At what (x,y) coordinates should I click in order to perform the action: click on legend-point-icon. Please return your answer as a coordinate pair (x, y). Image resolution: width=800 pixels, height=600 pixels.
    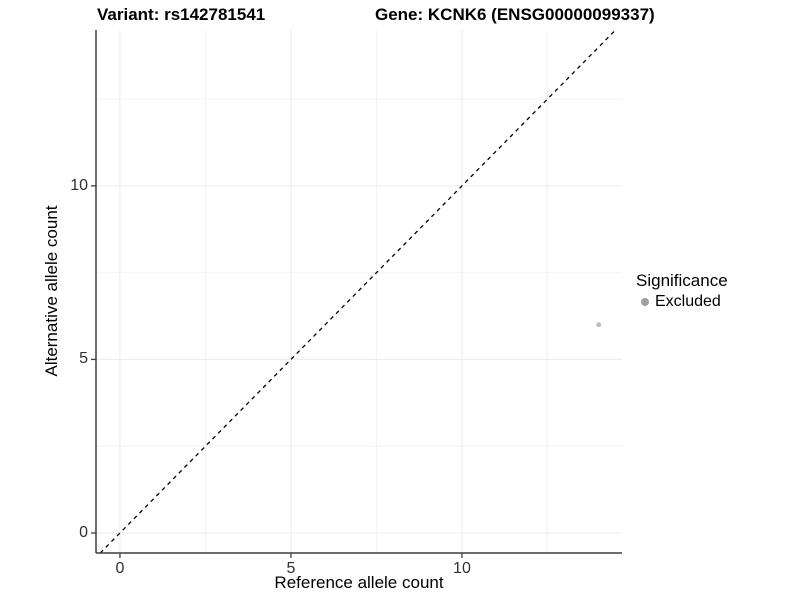
    Looking at the image, I should click on (644, 302).